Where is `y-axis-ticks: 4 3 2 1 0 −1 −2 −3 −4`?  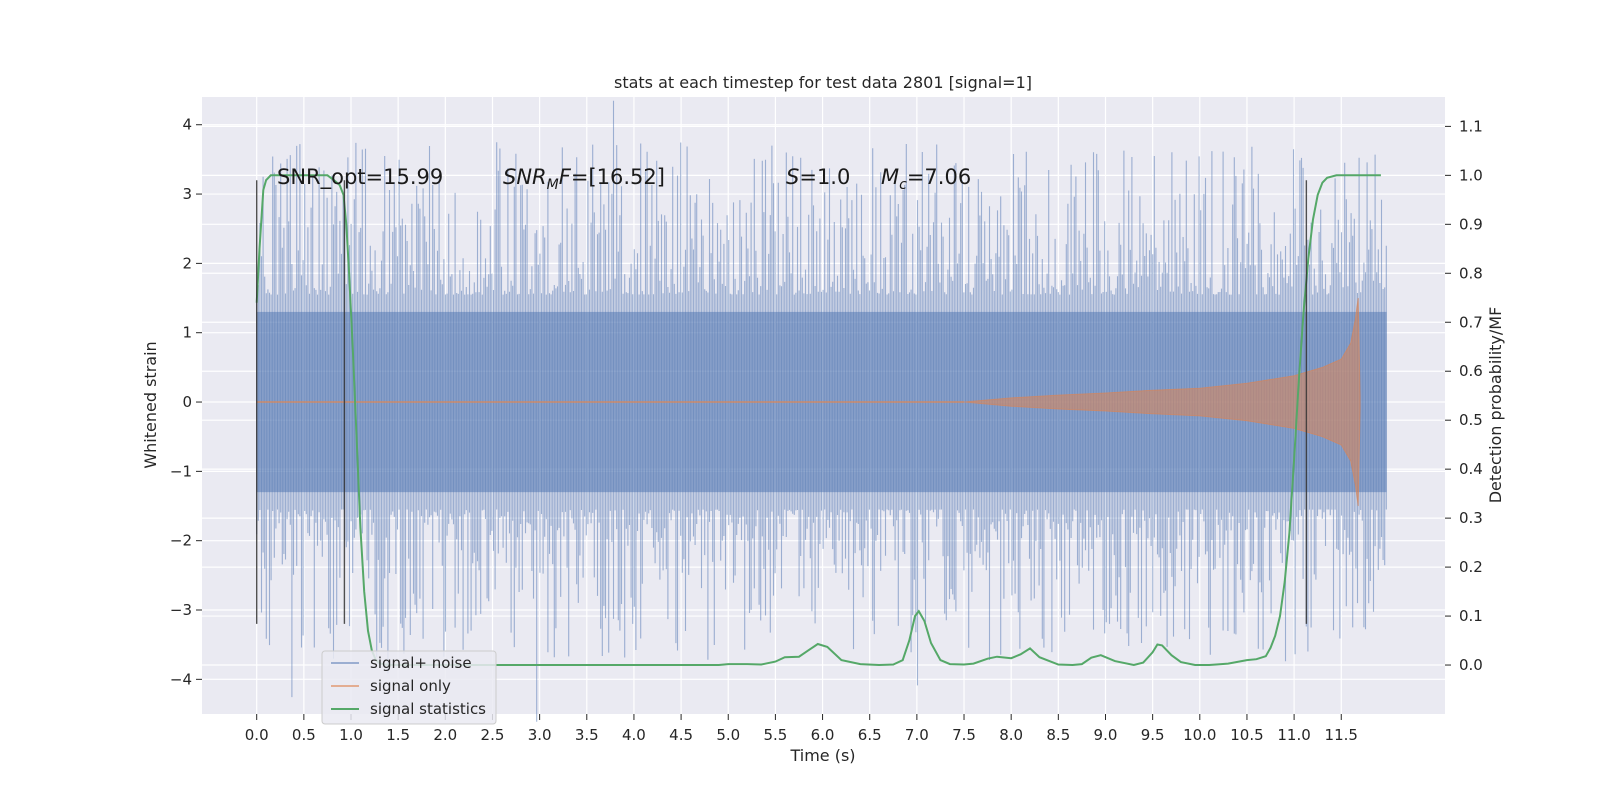
y-axis-ticks: 4 3 2 1 0 −1 −2 −3 −4 is located at coordinates (186, 402).